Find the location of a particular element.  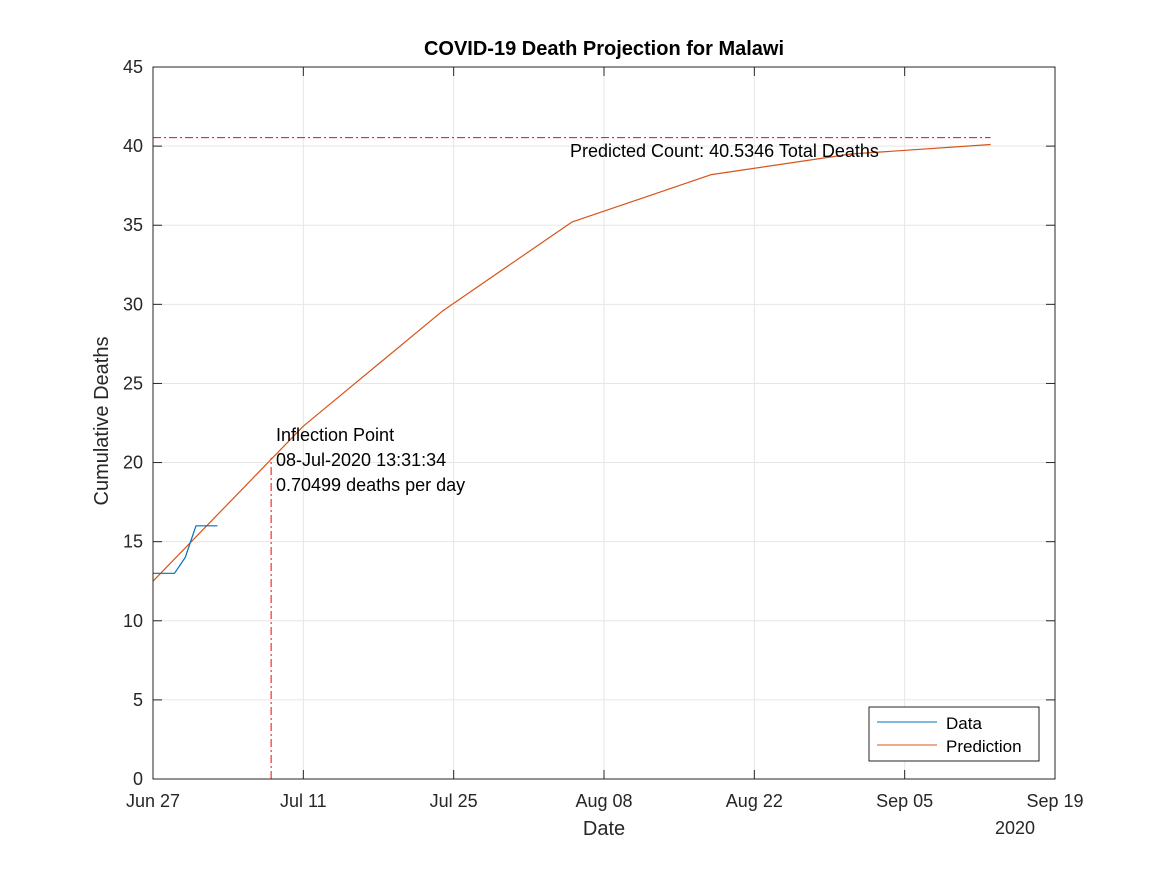

legend-box is located at coordinates (954, 734).